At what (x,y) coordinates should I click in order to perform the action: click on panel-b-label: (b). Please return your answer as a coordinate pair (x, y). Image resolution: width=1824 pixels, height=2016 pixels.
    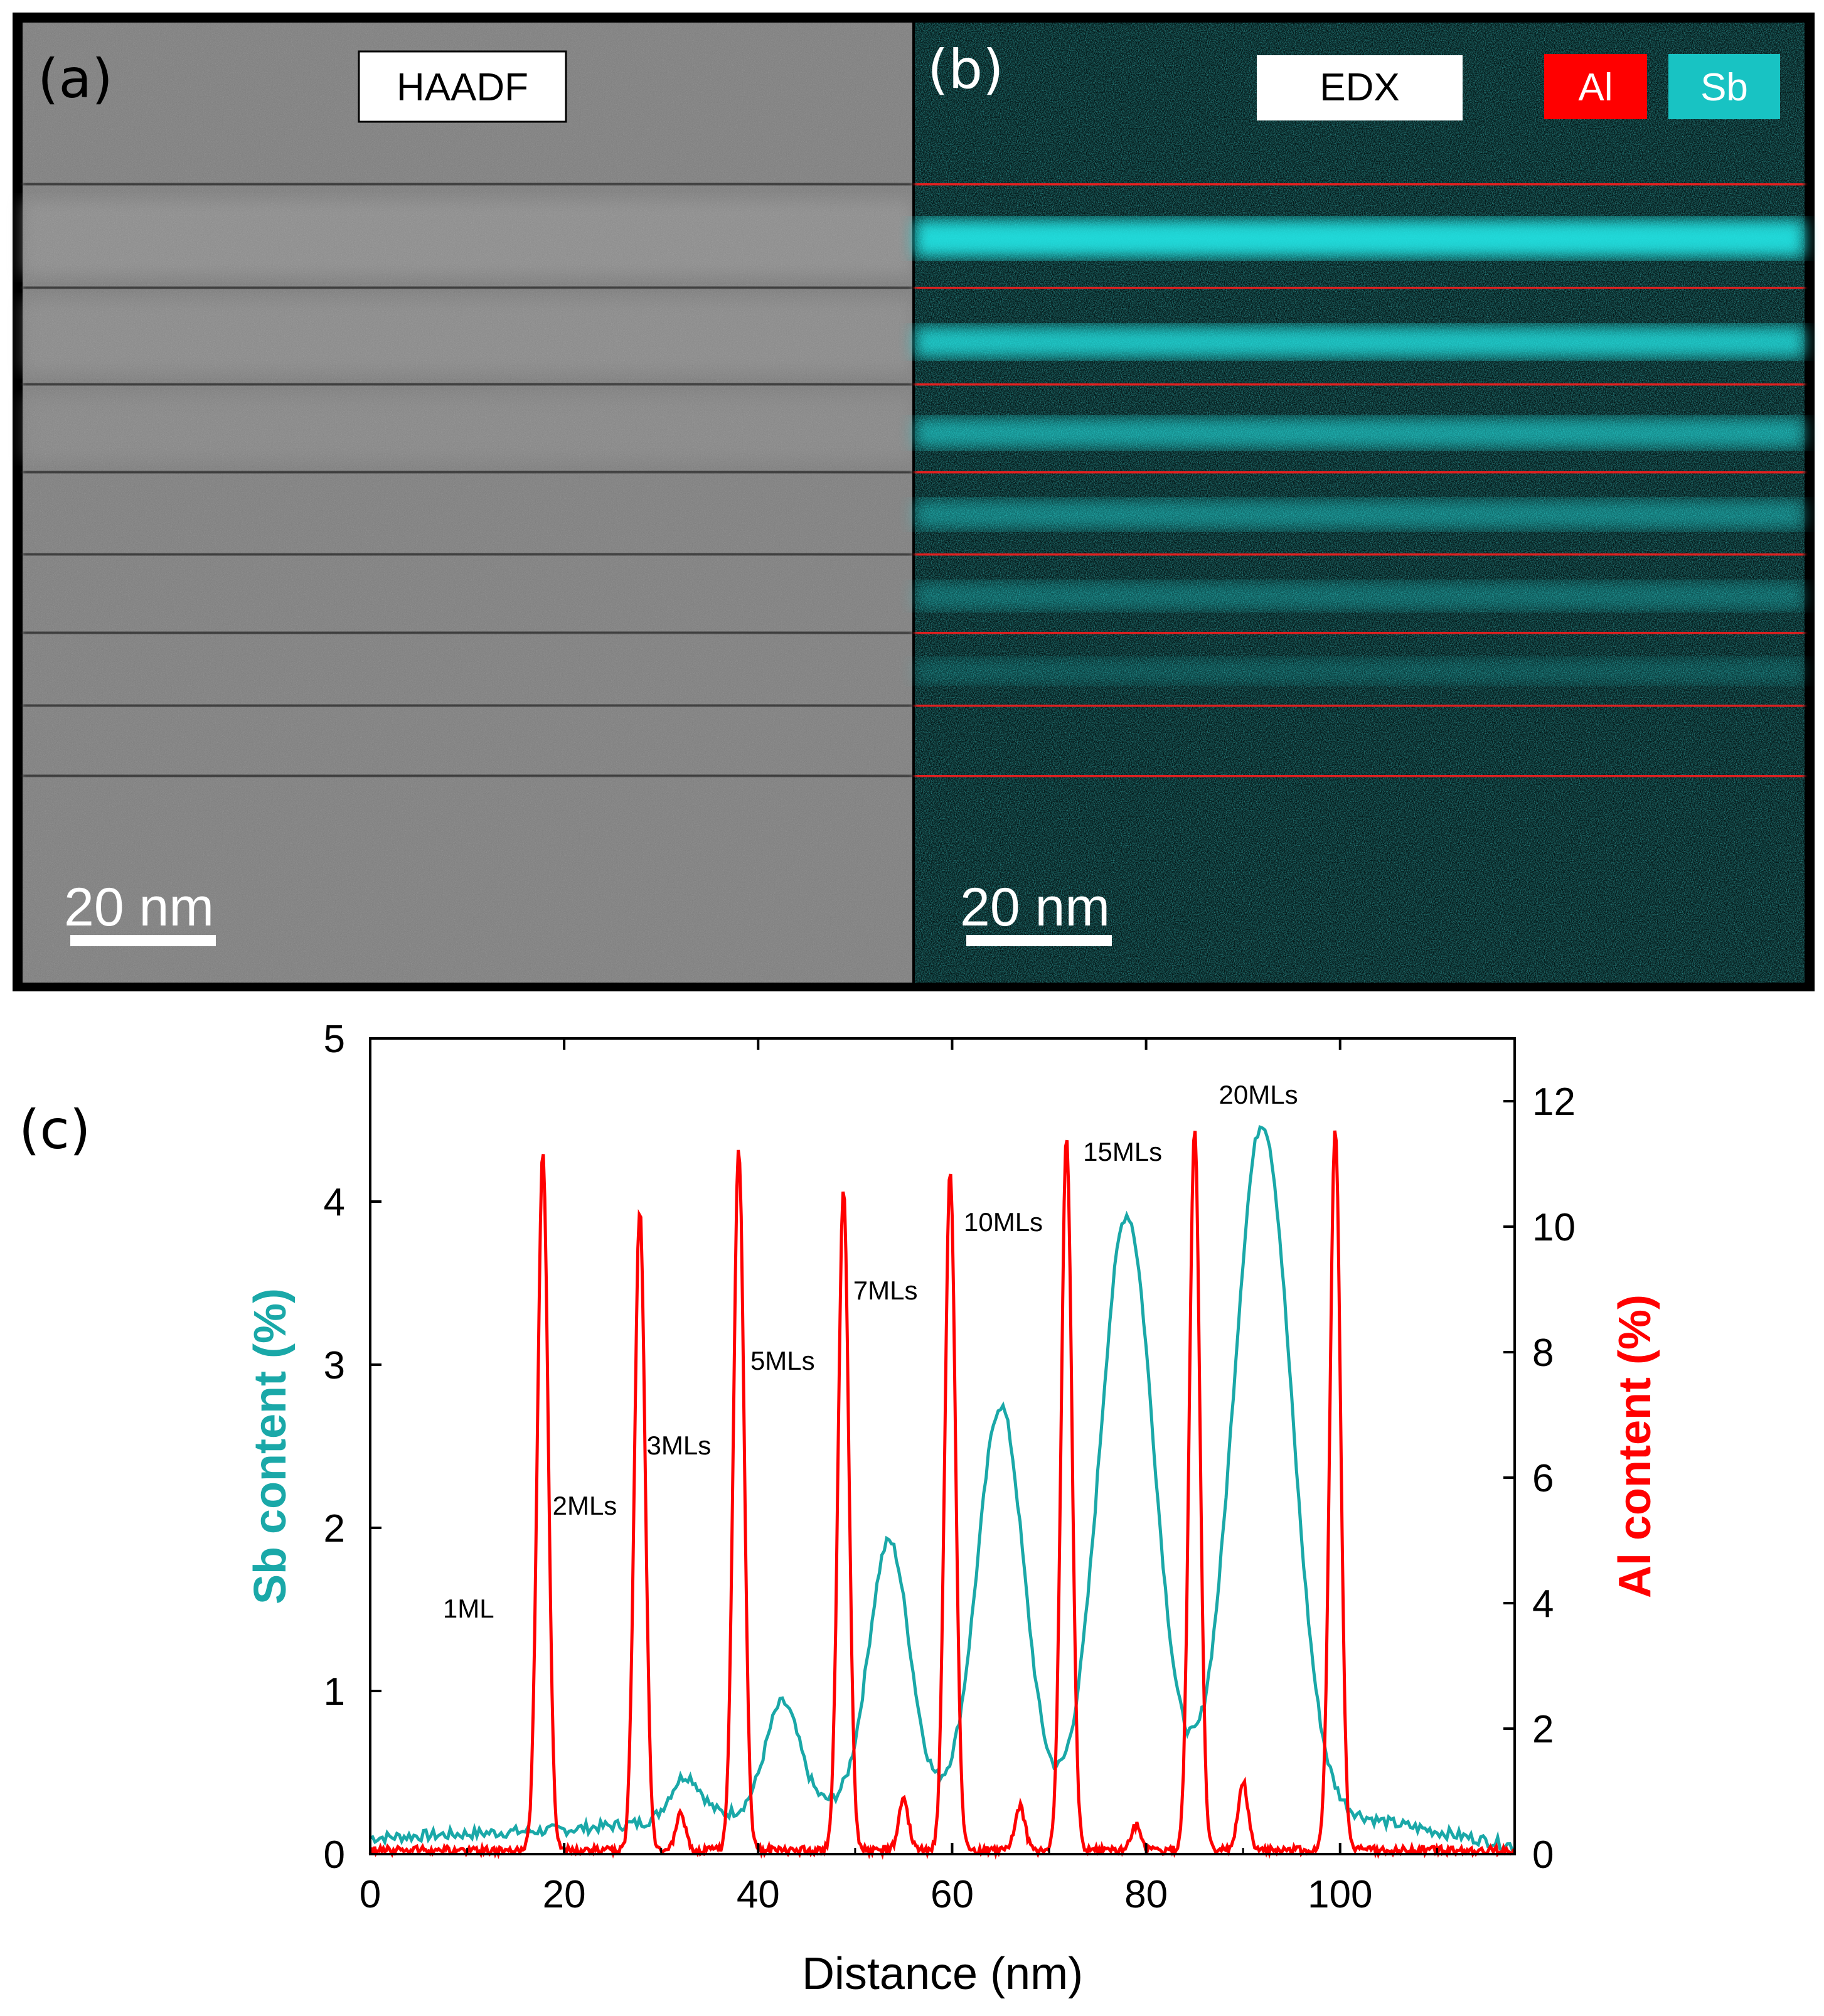
    Looking at the image, I should click on (965, 69).